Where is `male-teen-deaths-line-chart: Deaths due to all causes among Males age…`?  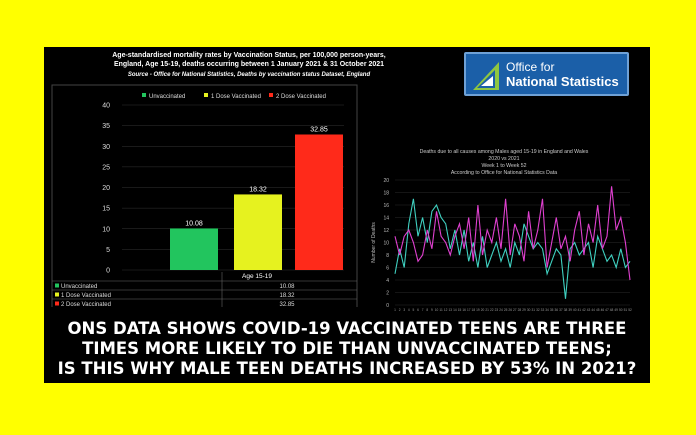
male-teen-deaths-line-chart: Deaths due to all causes among Males age… is located at coordinates (501, 230).